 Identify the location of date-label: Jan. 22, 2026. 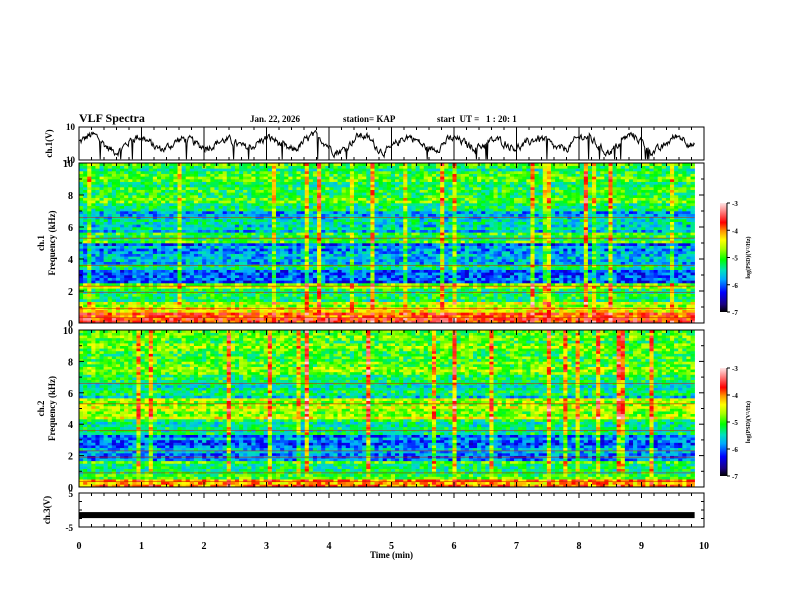
(275, 119).